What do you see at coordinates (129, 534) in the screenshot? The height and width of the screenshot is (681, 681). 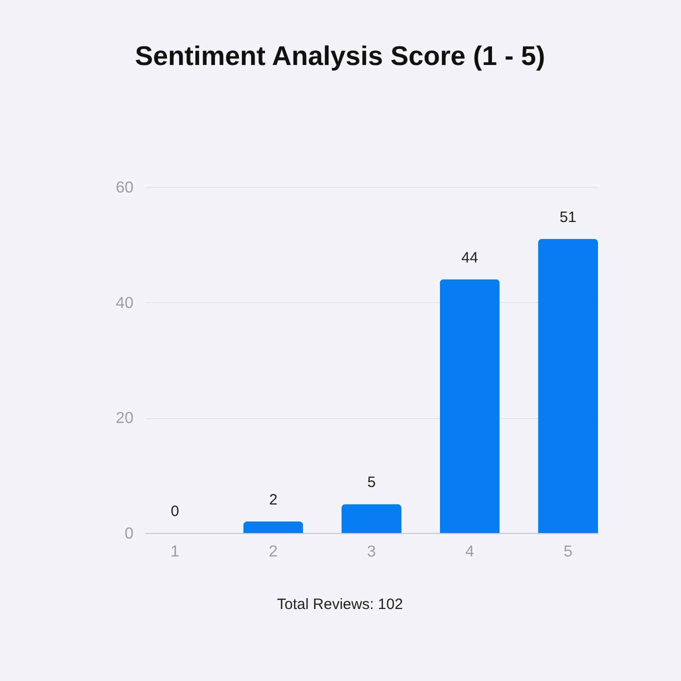 I see `y-tick-label: 0` at bounding box center [129, 534].